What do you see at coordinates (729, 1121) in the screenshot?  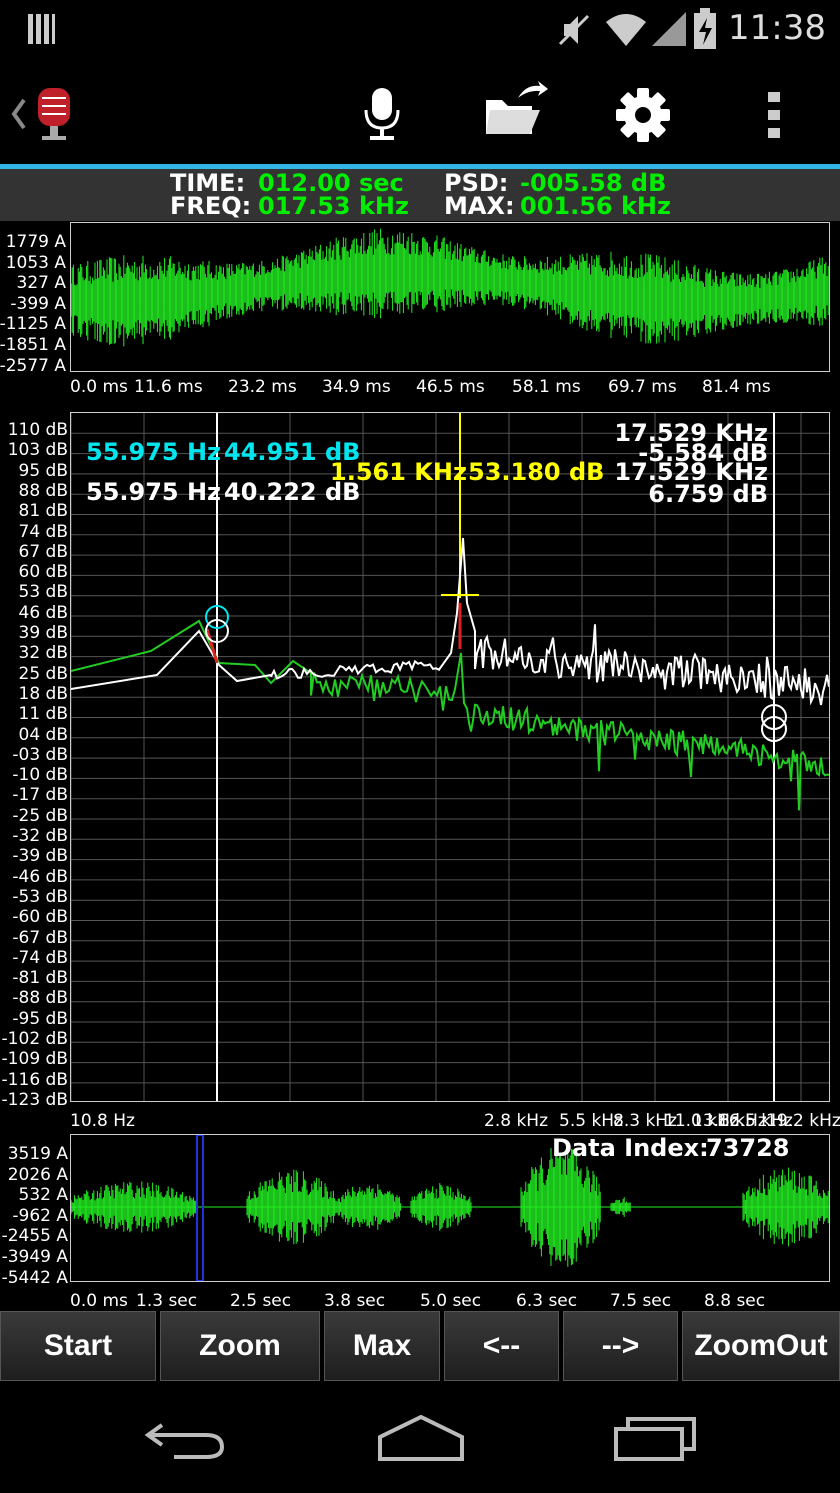 I see `spectrum-x-label: 13.8 kHz` at bounding box center [729, 1121].